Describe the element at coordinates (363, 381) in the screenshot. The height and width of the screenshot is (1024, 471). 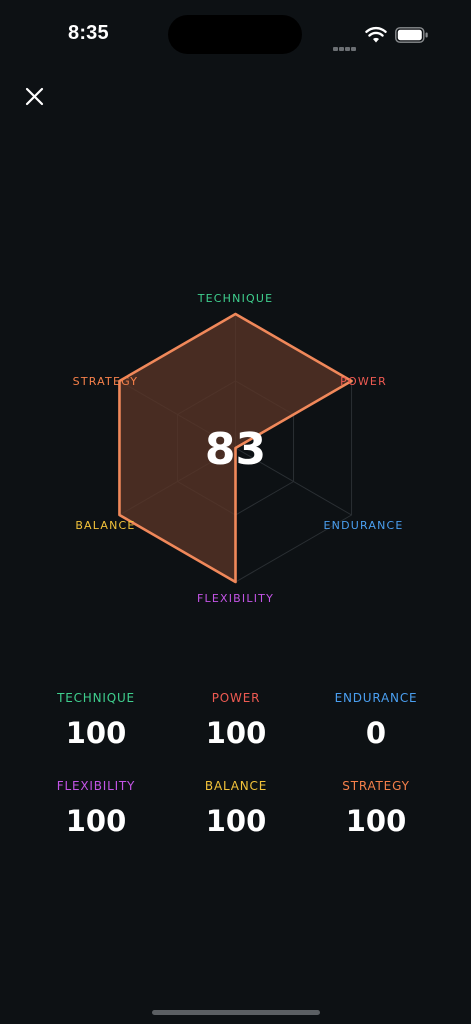
I see `radar-axis-label-power: POWER` at that location.